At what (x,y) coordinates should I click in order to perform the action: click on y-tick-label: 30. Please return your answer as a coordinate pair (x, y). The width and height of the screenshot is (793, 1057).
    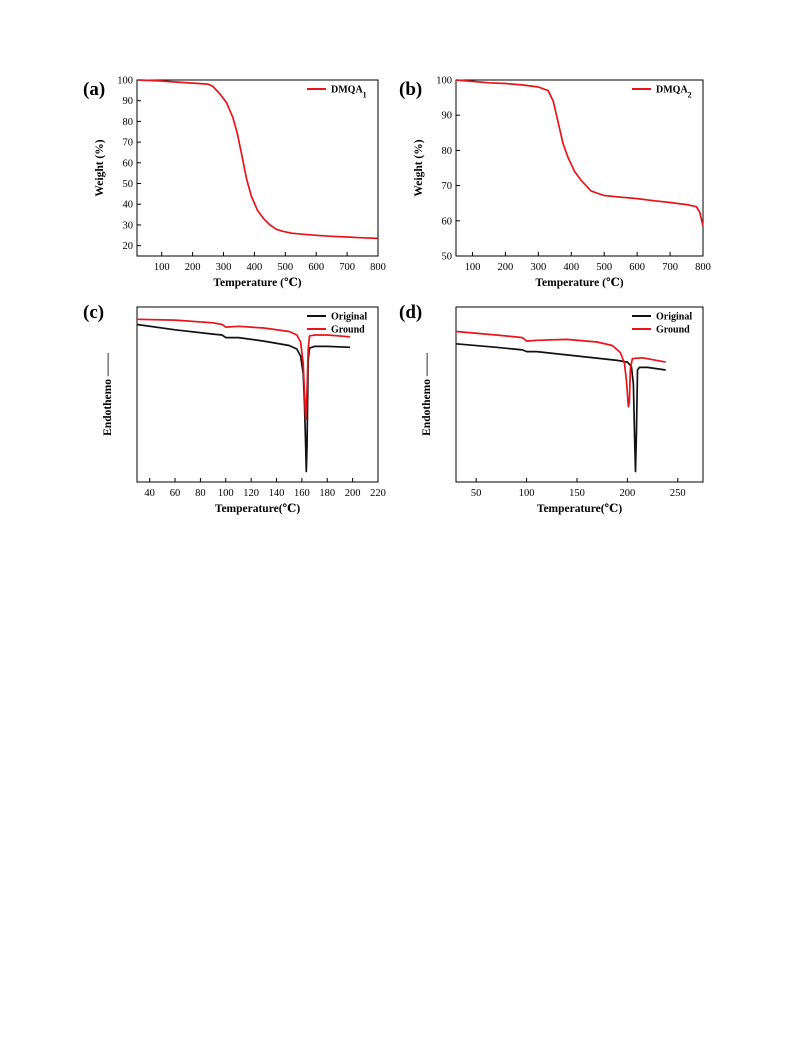
    Looking at the image, I should click on (128, 225).